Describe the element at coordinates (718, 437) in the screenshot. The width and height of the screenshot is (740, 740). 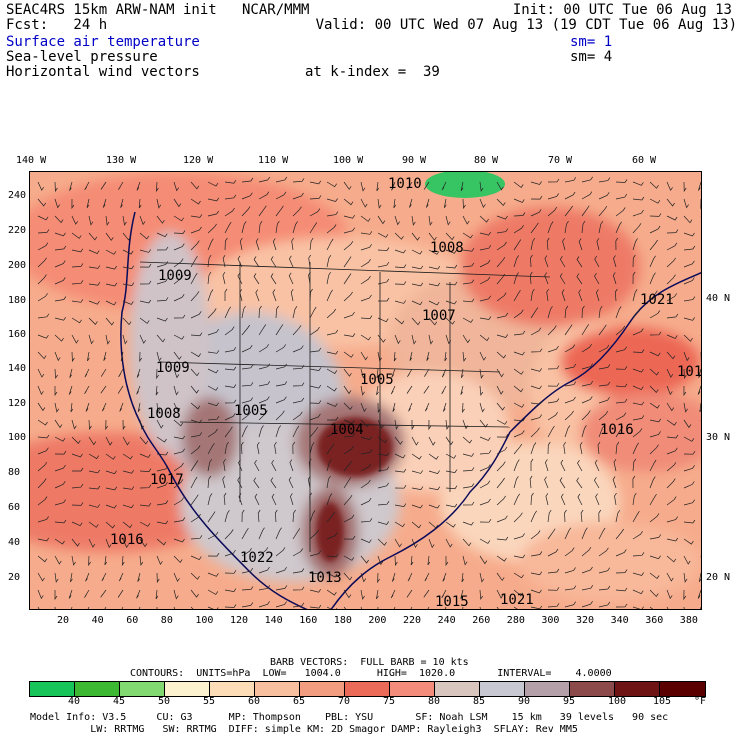
I see `latitude-tick: 30 N` at that location.